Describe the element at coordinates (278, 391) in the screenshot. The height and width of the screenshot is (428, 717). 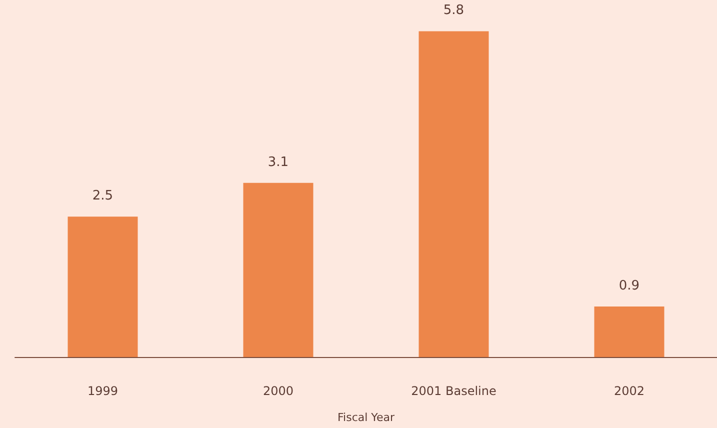
I see `x-tick-label: 2000` at that location.